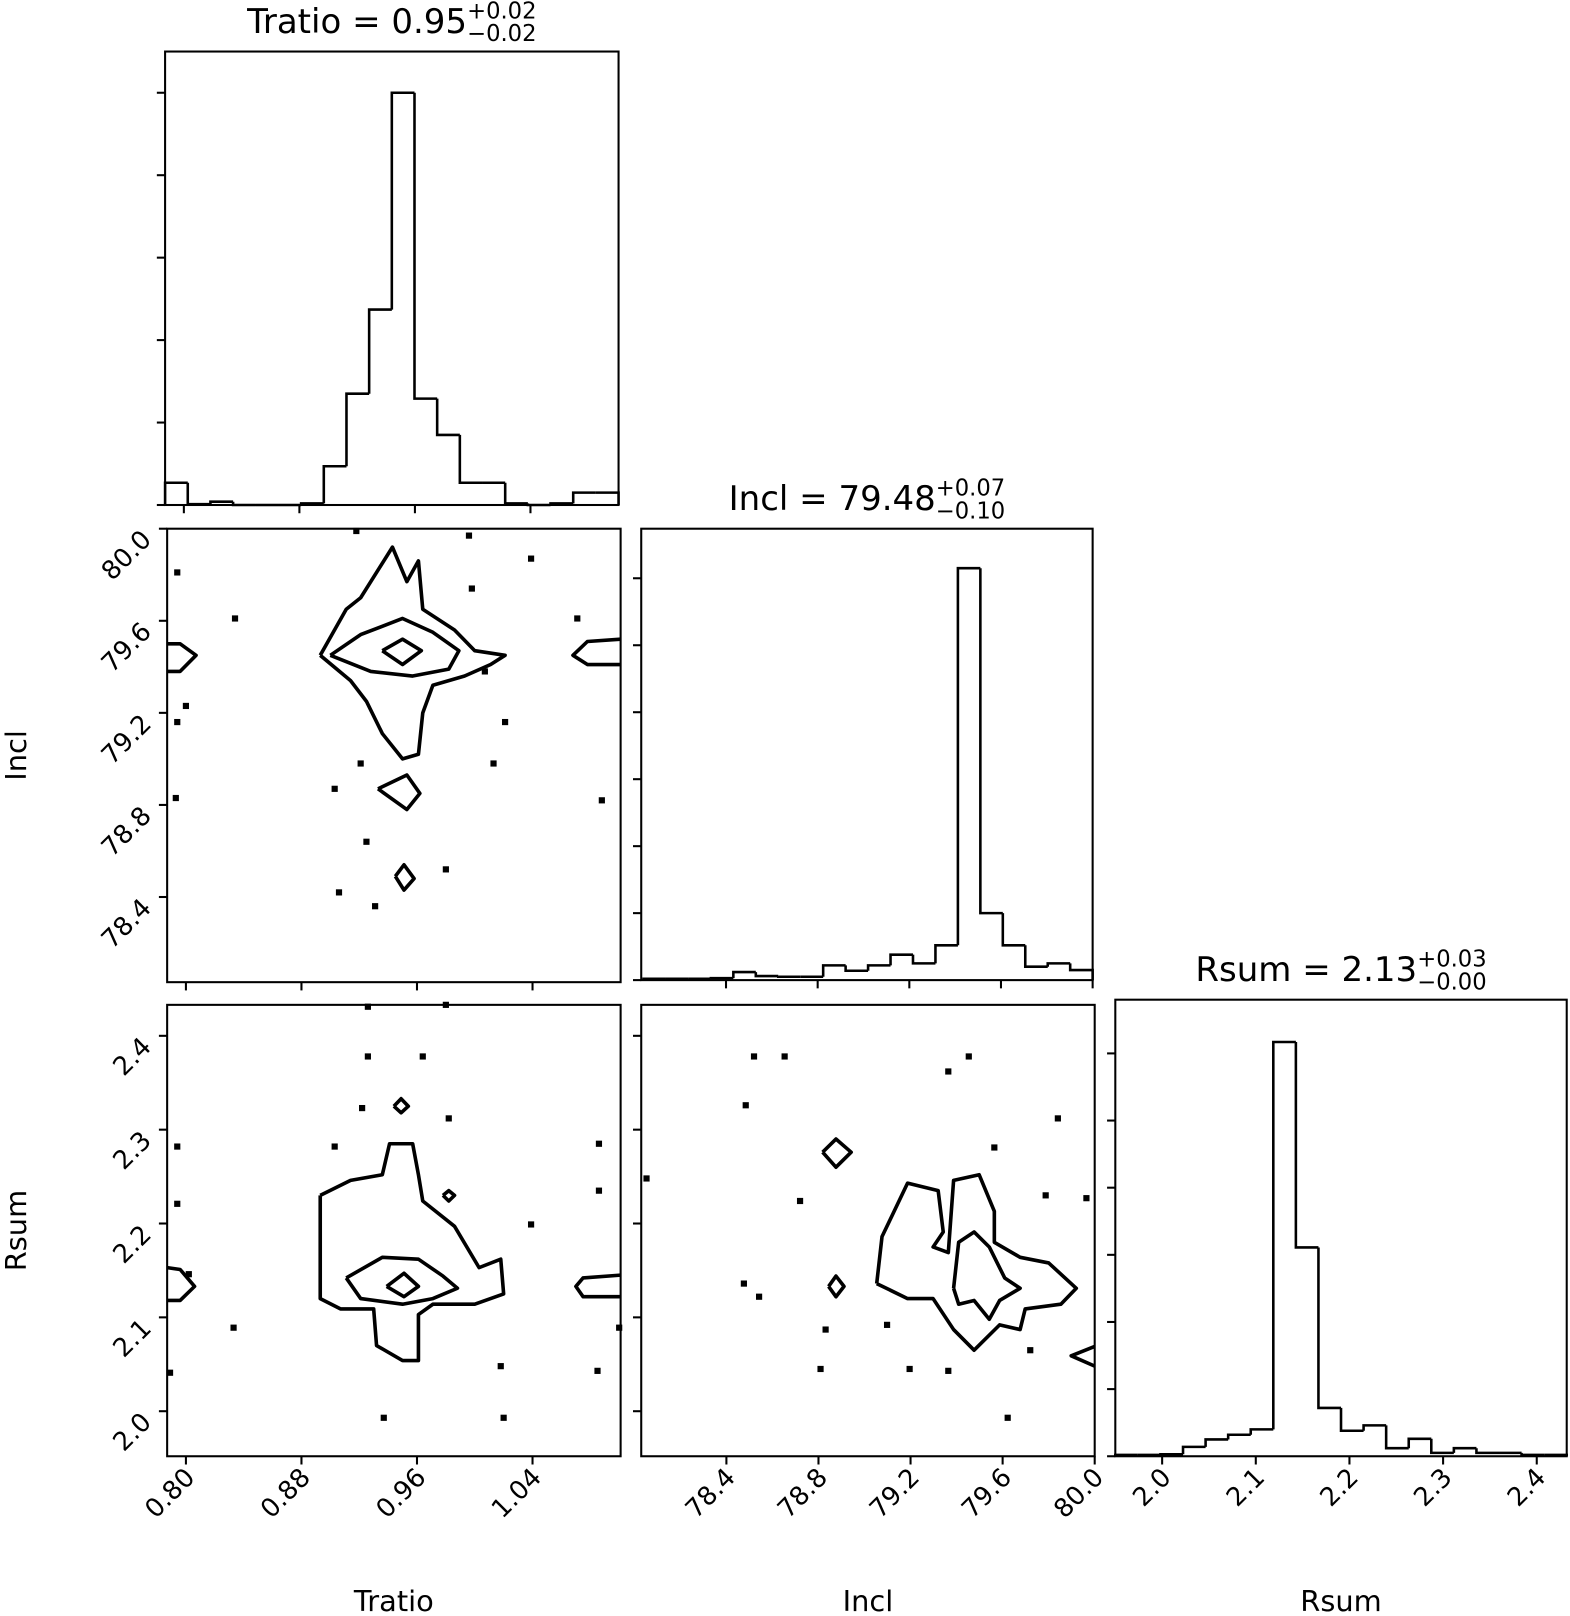 This screenshot has height=1616, width=1570. Describe the element at coordinates (286, 1494) in the screenshot. I see `x-tick-label: 0.88` at that location.